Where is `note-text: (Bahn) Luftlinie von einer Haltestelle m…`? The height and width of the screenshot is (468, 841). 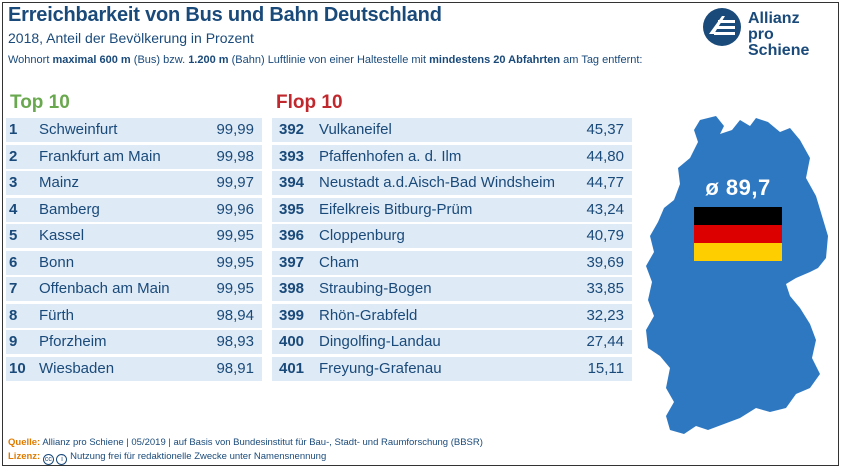 note-text: (Bahn) Luftlinie von einer Haltestelle m… is located at coordinates (329, 60).